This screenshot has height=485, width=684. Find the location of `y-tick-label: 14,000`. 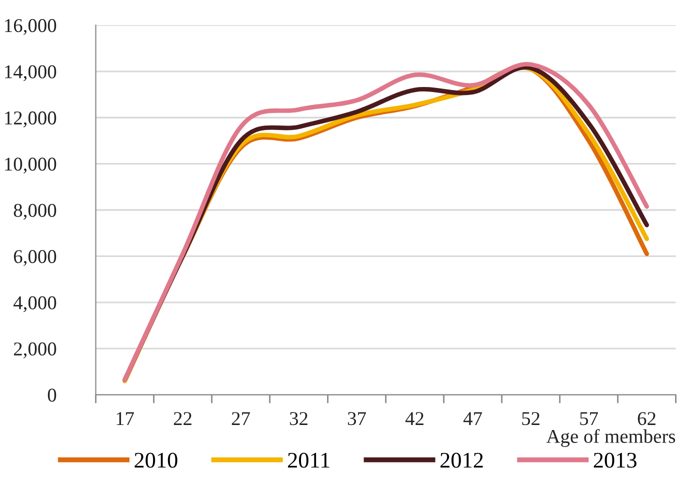

y-tick-label: 14,000 is located at coordinates (30, 73).